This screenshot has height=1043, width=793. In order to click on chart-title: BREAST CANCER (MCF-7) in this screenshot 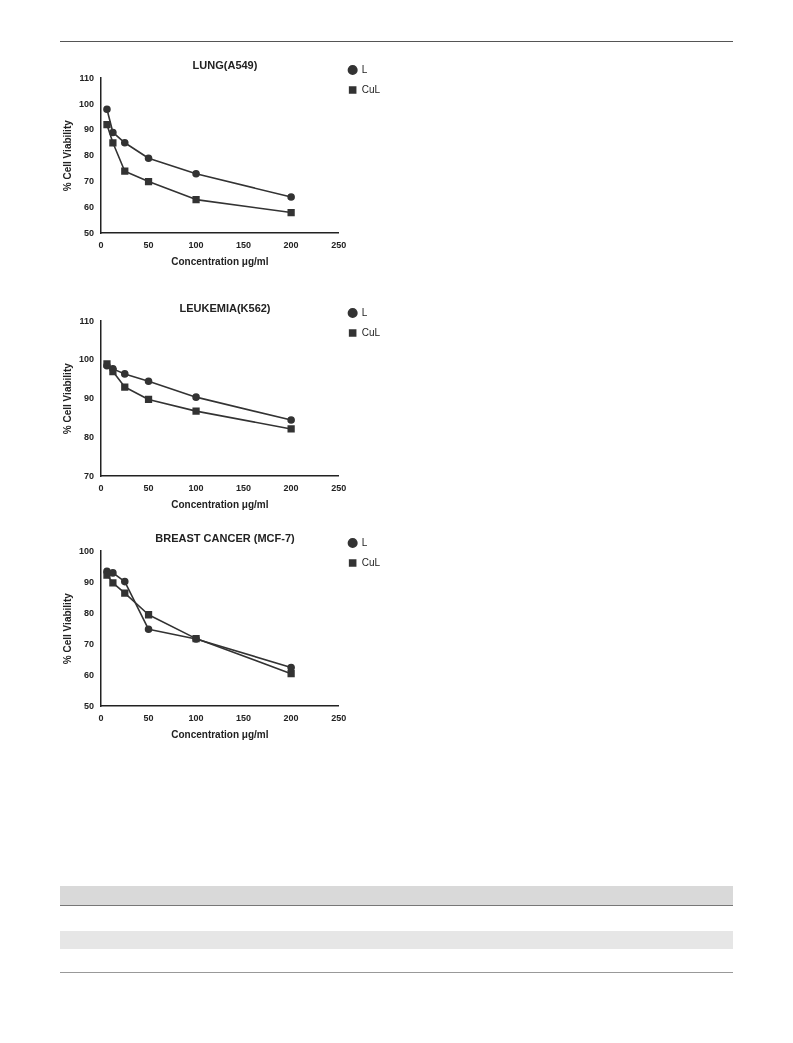, I will do `click(225, 537)`.